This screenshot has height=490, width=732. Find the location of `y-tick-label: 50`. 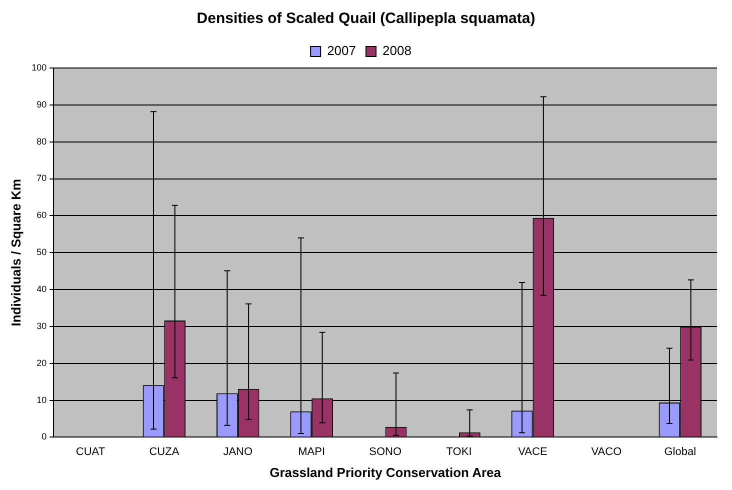

y-tick-label: 50 is located at coordinates (41, 252).